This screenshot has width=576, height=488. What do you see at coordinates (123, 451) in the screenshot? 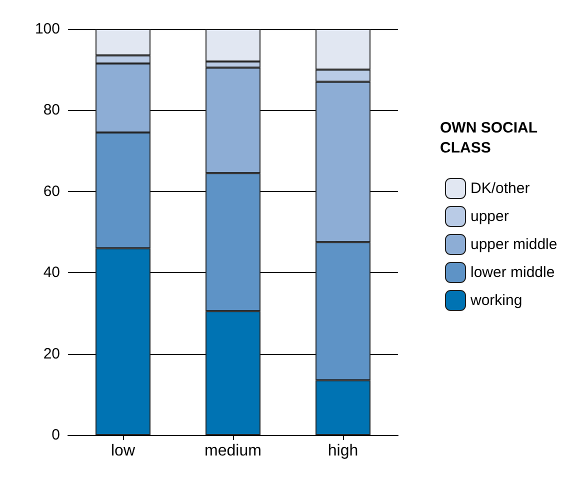
I see `x-tick-label: low` at bounding box center [123, 451].